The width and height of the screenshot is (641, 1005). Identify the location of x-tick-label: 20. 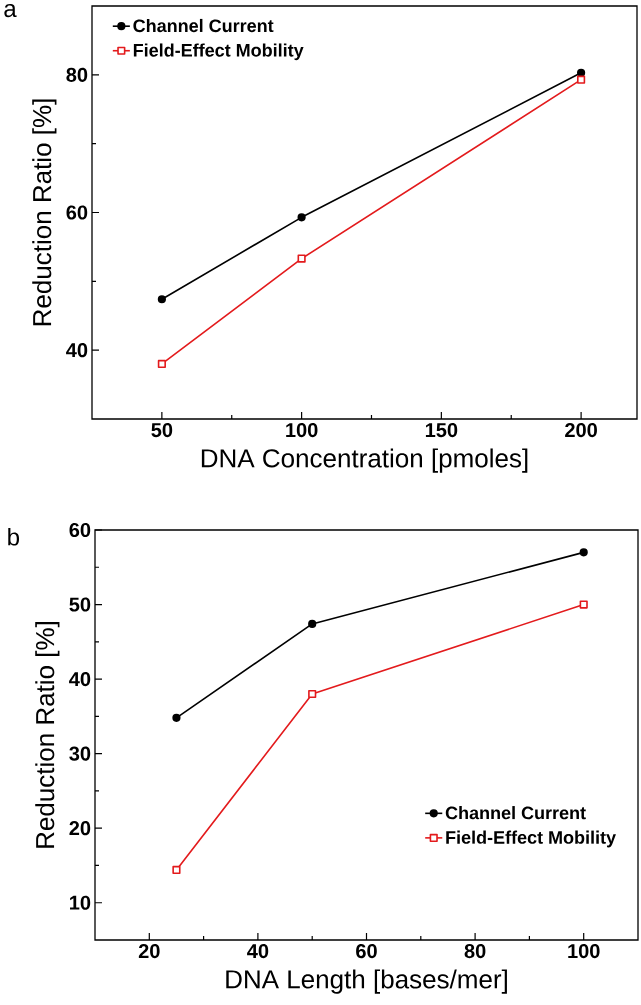
(149, 951).